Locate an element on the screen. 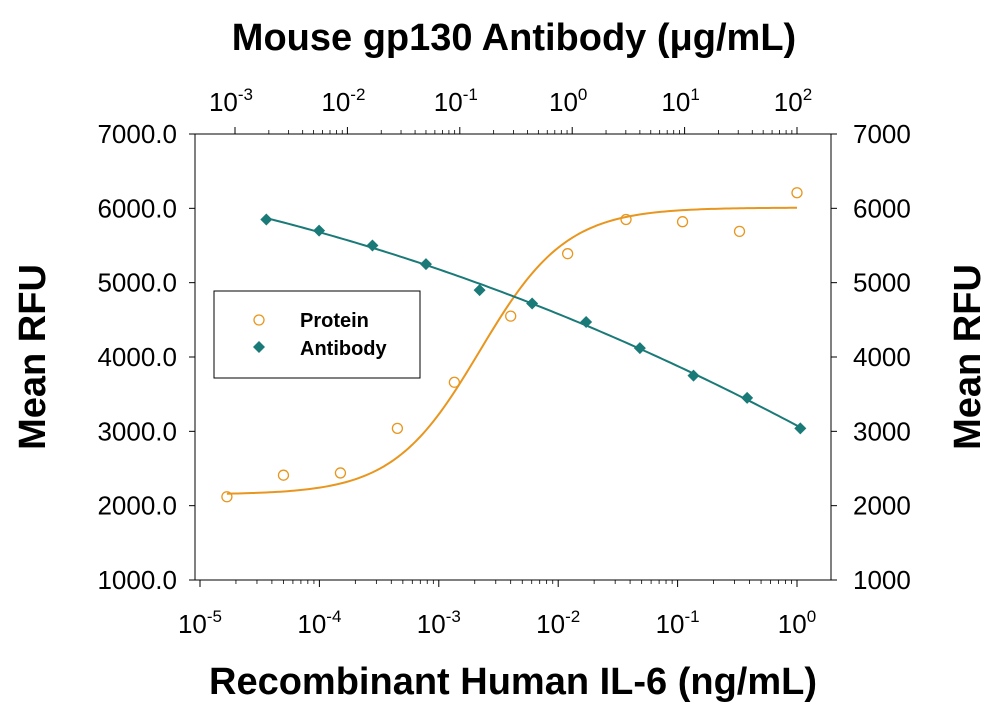 This screenshot has height=712, width=1000. x-bottom-tick-label: 10⁰ is located at coordinates (797, 623).